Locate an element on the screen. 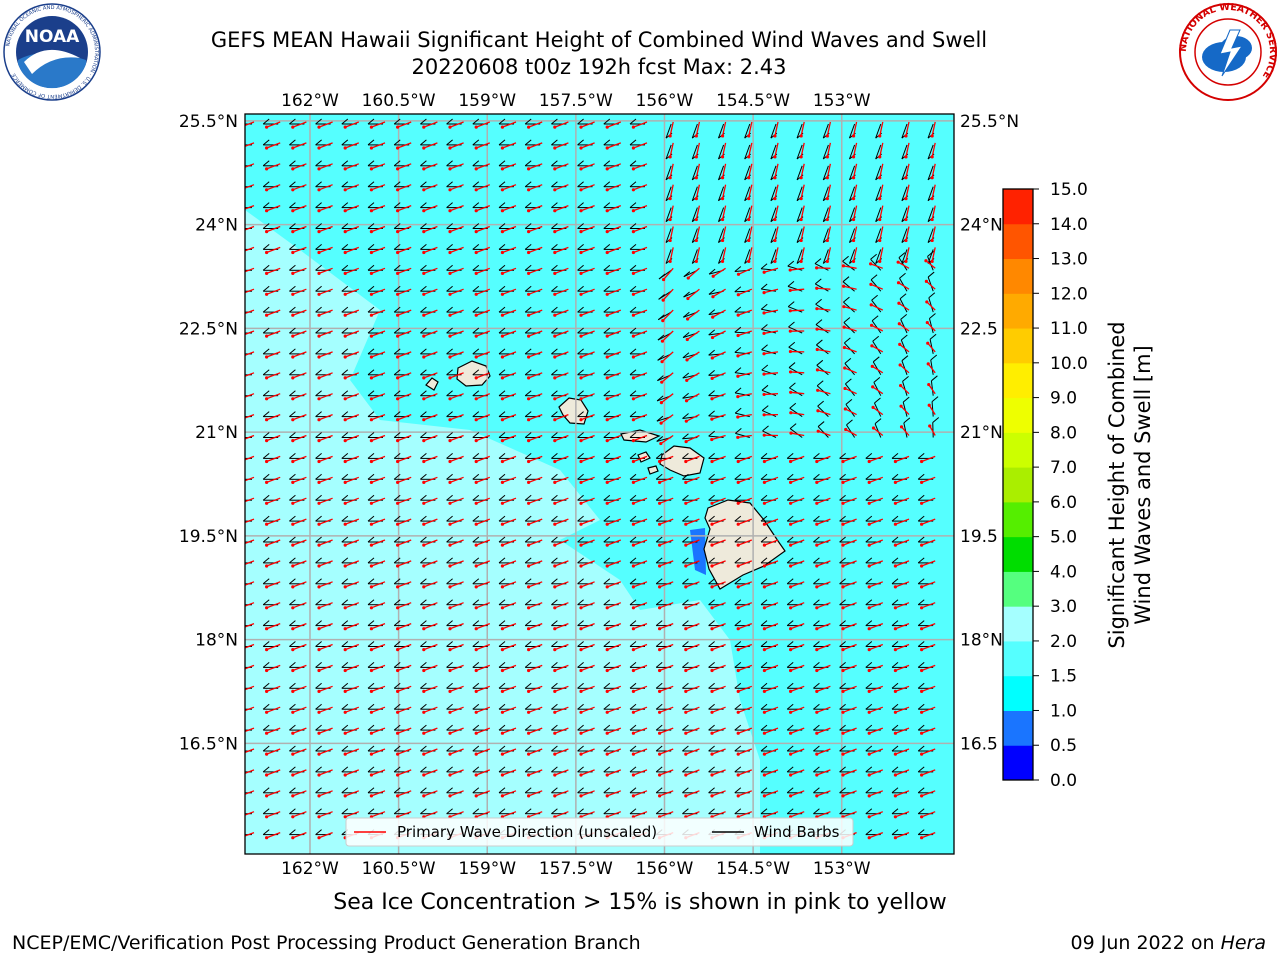 The image size is (1280, 960). island-kahoolawe is located at coordinates (653, 470).